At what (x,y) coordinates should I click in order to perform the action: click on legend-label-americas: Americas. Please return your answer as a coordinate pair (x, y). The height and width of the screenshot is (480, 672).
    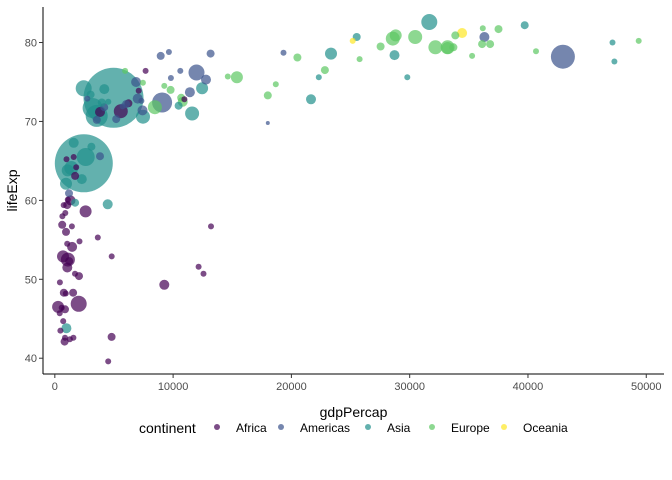
    Looking at the image, I should click on (325, 428).